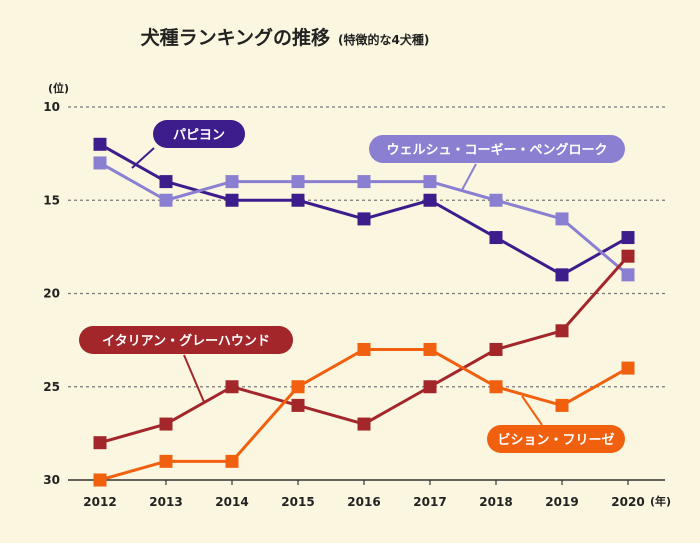 The width and height of the screenshot is (700, 543). Describe the element at coordinates (51, 387) in the screenshot. I see `y-tick-label: 25` at that location.